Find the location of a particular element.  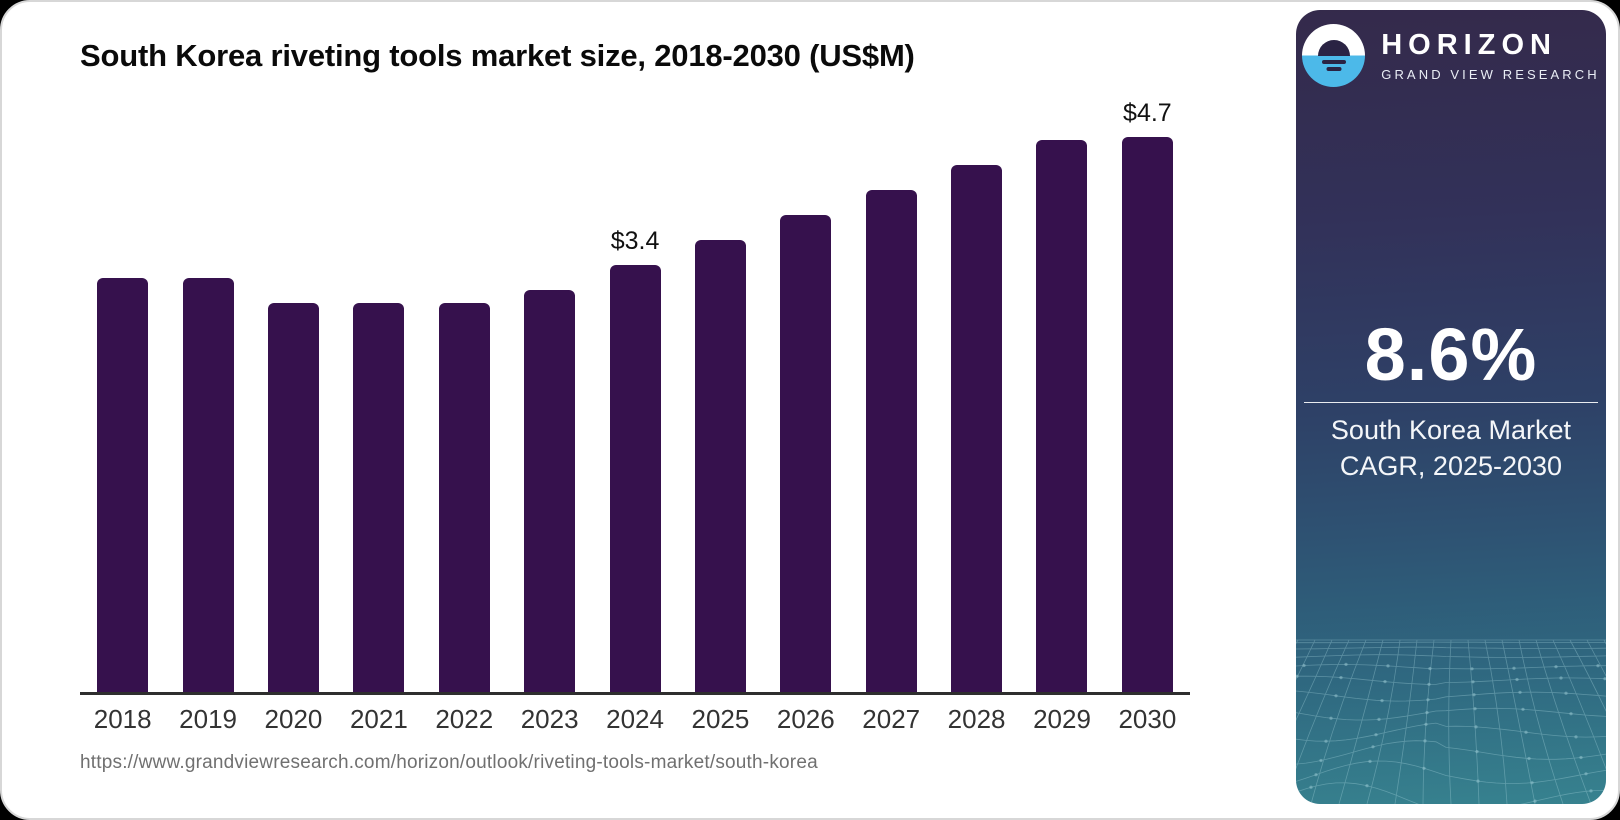

bar-column-2024: $3.4 is located at coordinates (634, 395).